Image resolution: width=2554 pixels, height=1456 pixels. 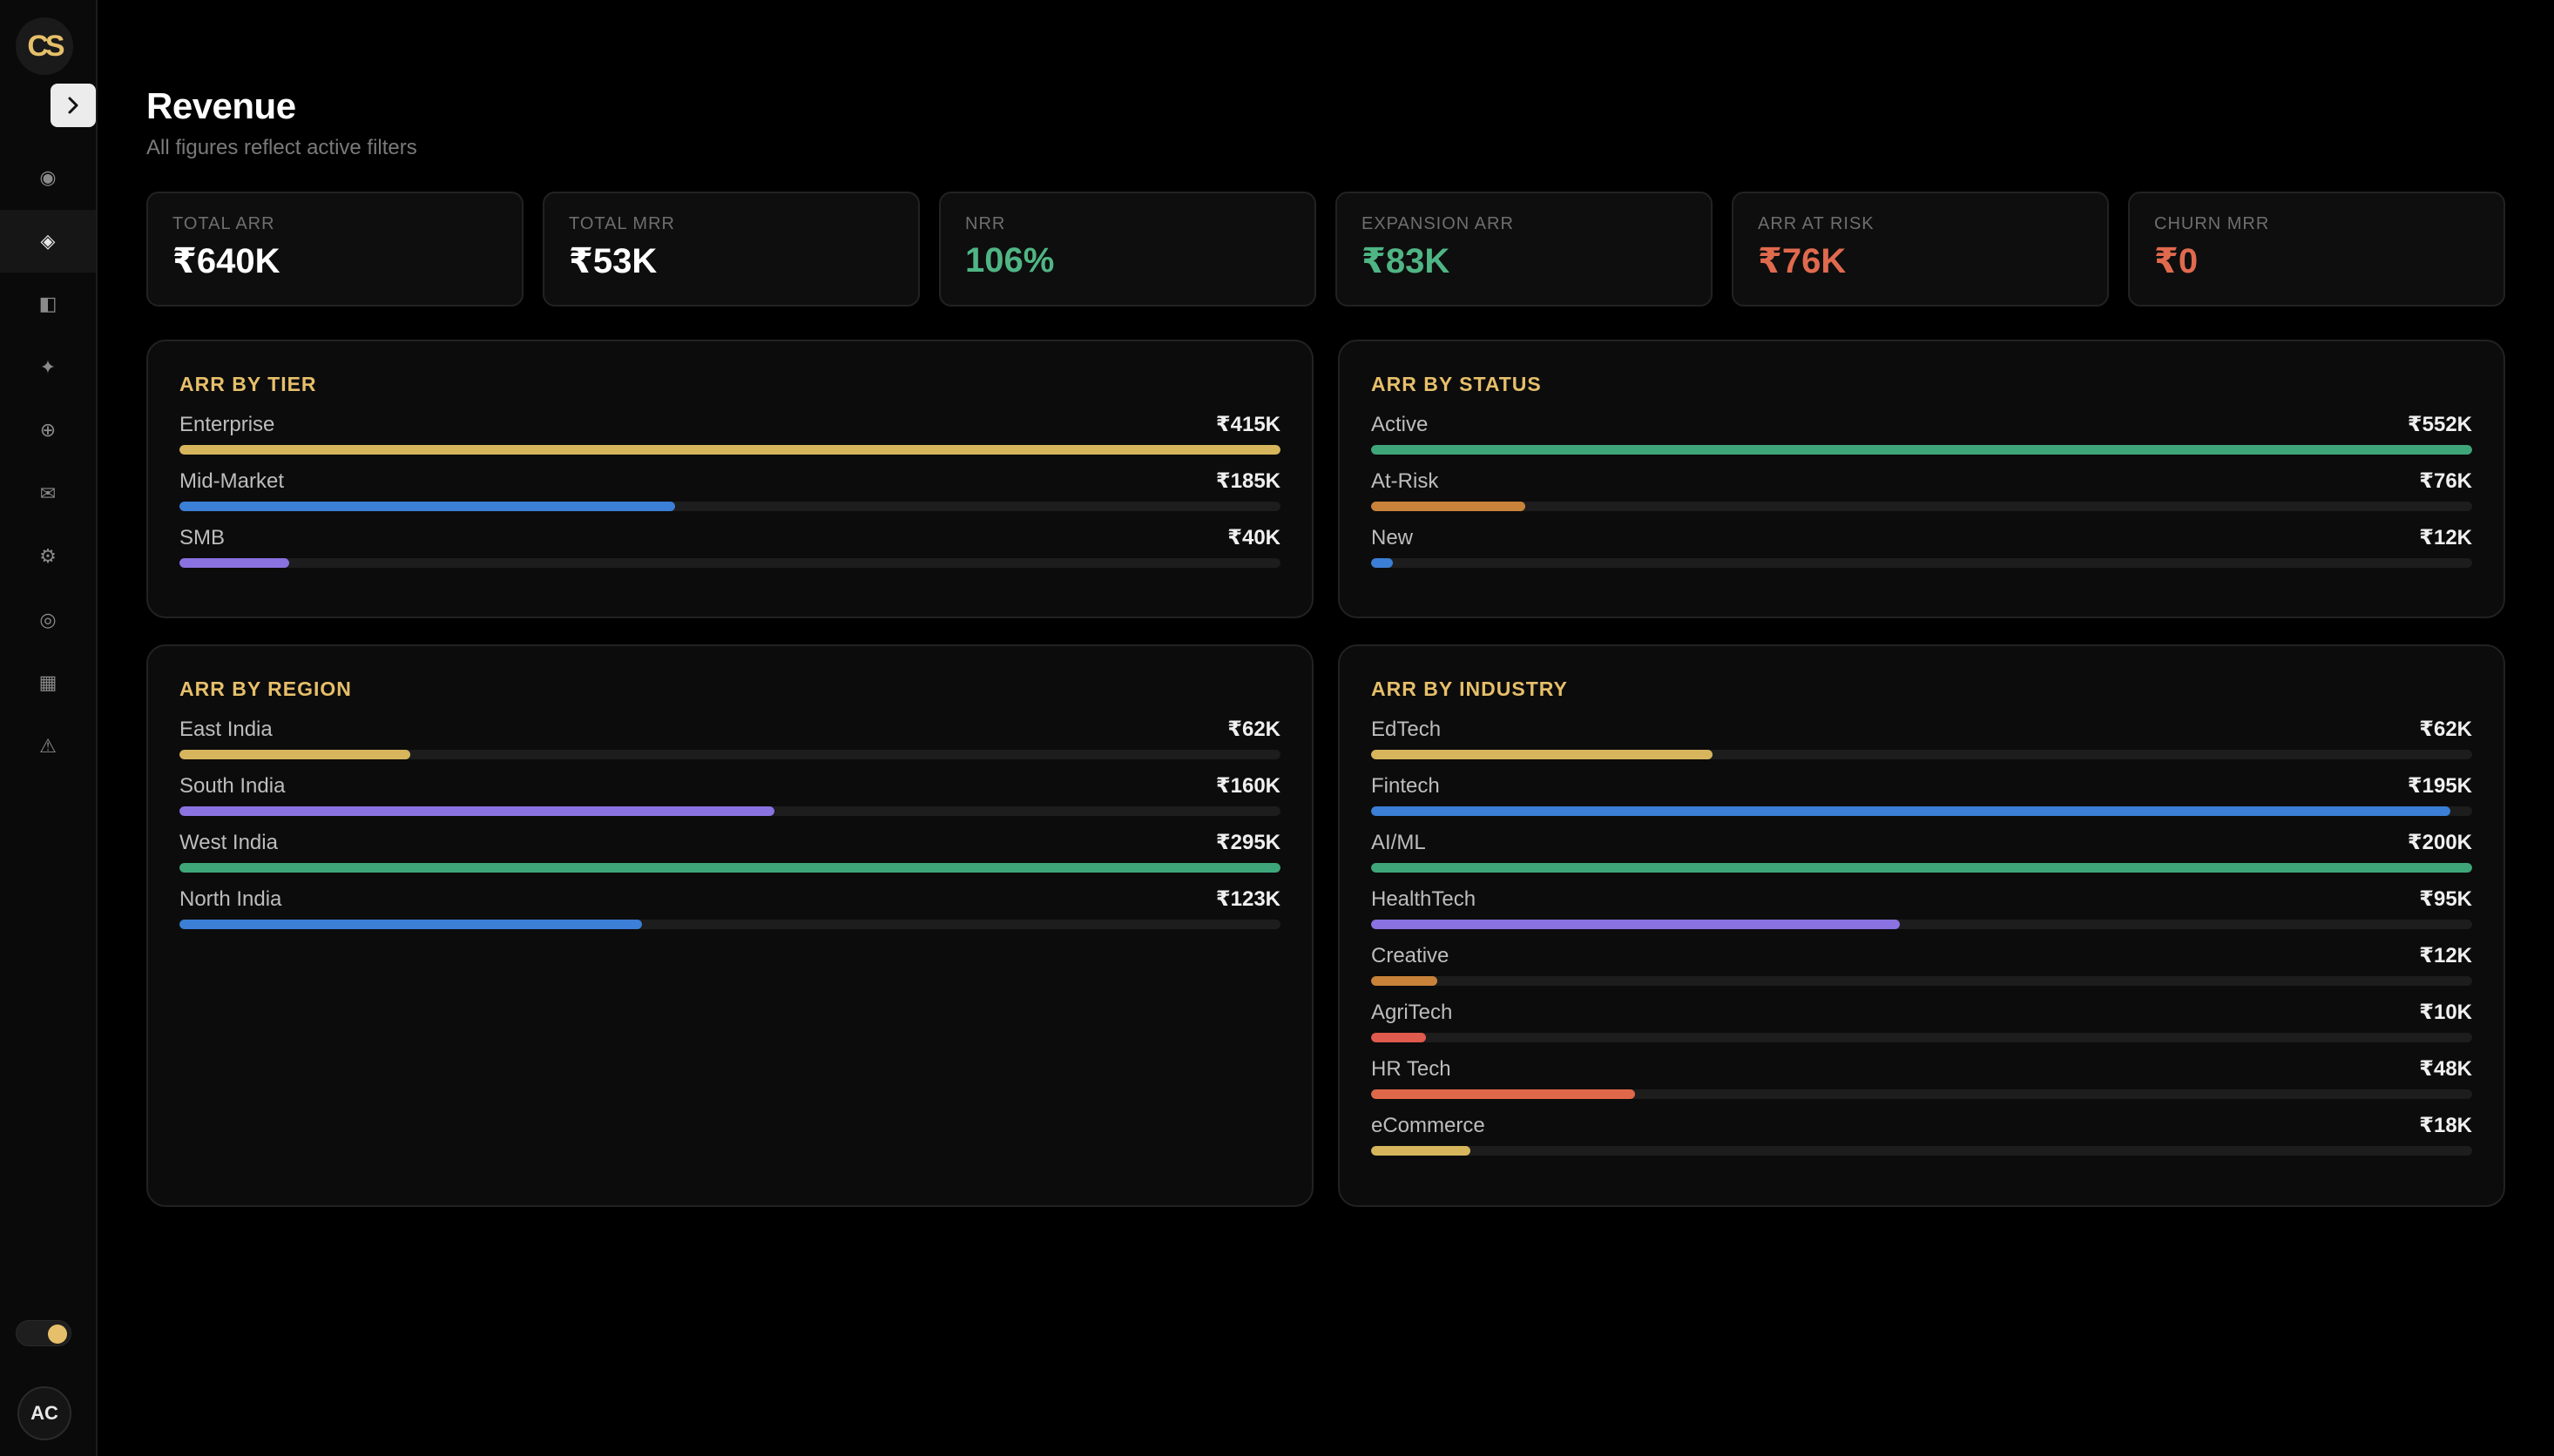 What do you see at coordinates (1524, 249) in the screenshot?
I see `kpi-card: EXPANSION ARR ₹83K` at bounding box center [1524, 249].